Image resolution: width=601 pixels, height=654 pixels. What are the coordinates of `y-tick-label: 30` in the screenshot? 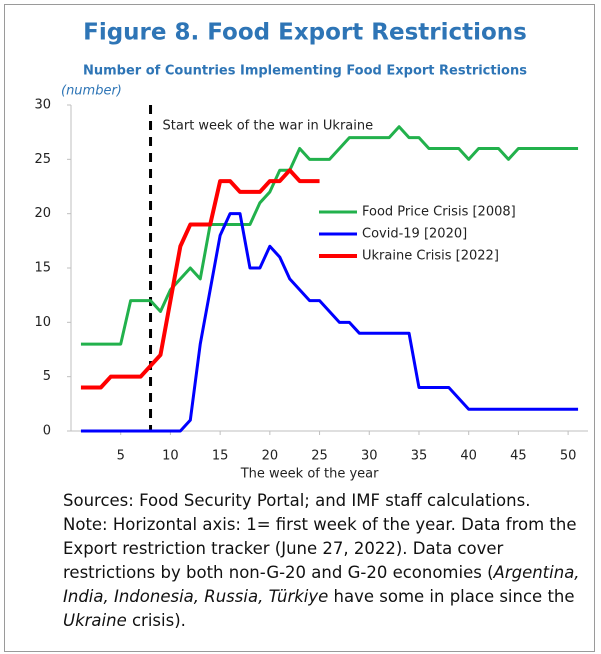 It's located at (42, 105).